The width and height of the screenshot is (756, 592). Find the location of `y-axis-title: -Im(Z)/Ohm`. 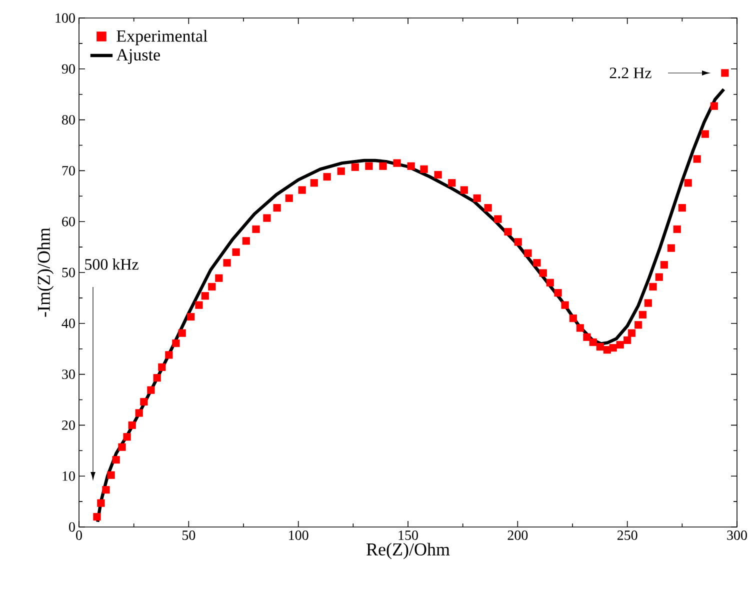

y-axis-title: -Im(Z)/Ohm is located at coordinates (45, 272).